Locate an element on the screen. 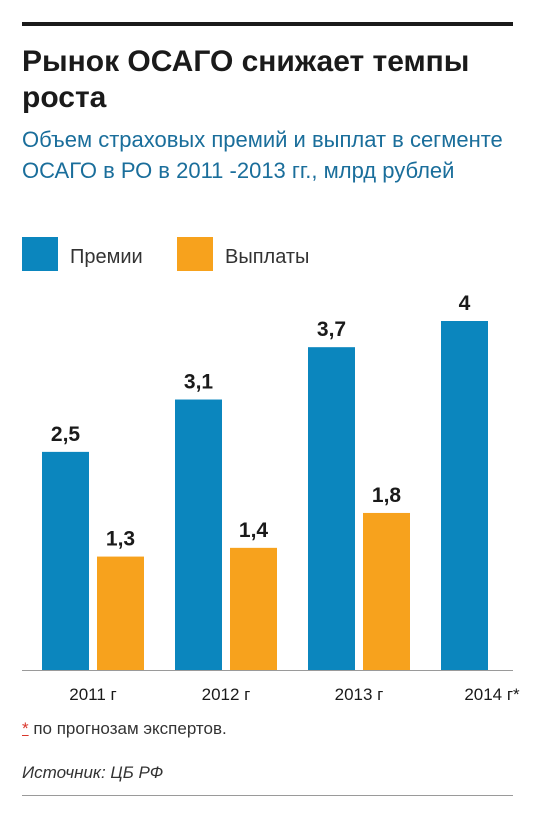 Image resolution: width=538 pixels, height=817 pixels. bottom-rule is located at coordinates (267, 795).